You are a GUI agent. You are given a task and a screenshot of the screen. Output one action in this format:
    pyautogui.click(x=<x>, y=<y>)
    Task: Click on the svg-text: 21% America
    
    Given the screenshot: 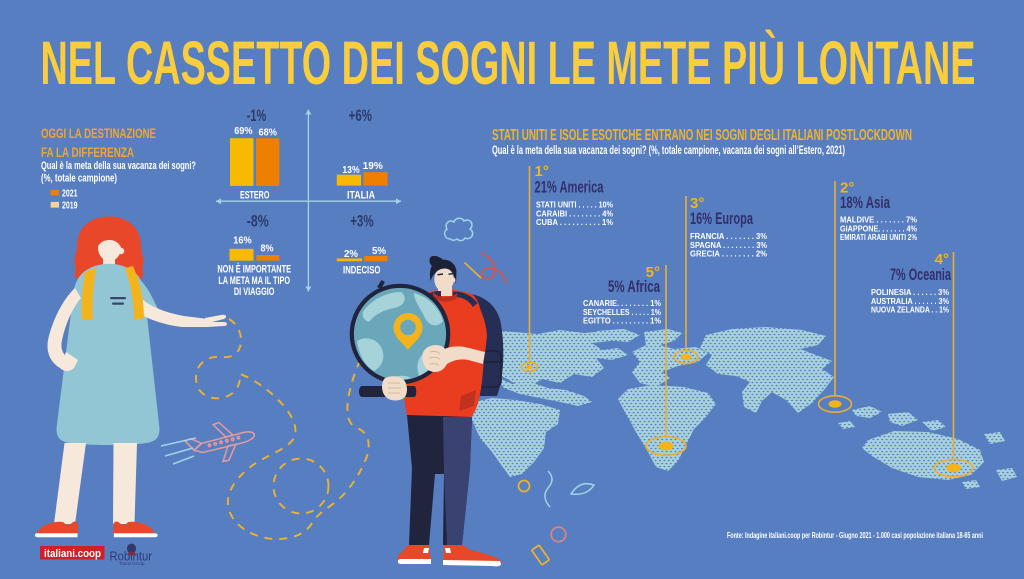 What is the action you would take?
    pyautogui.click(x=570, y=188)
    